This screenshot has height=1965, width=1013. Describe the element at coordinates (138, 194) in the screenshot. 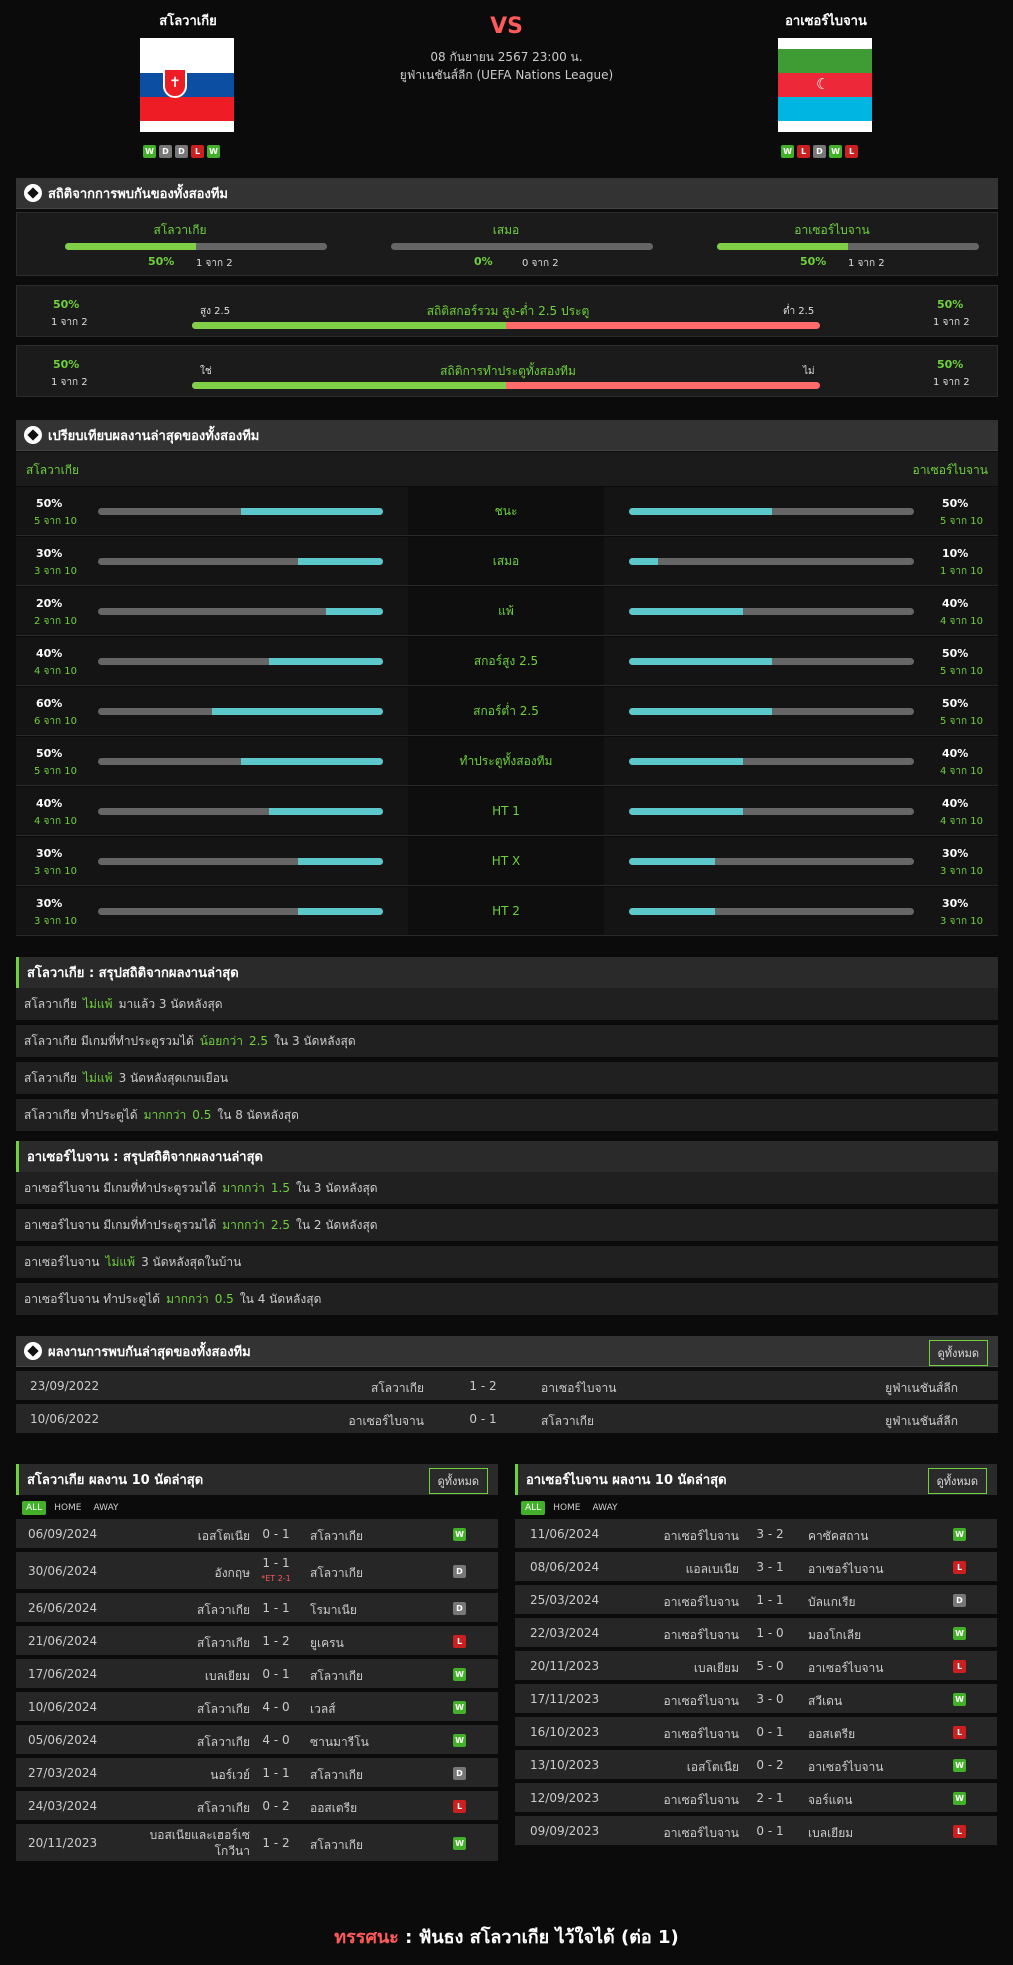

I see `h2h-stats-title: สถิติจากการพบกันของทั้งสองทีม` at that location.